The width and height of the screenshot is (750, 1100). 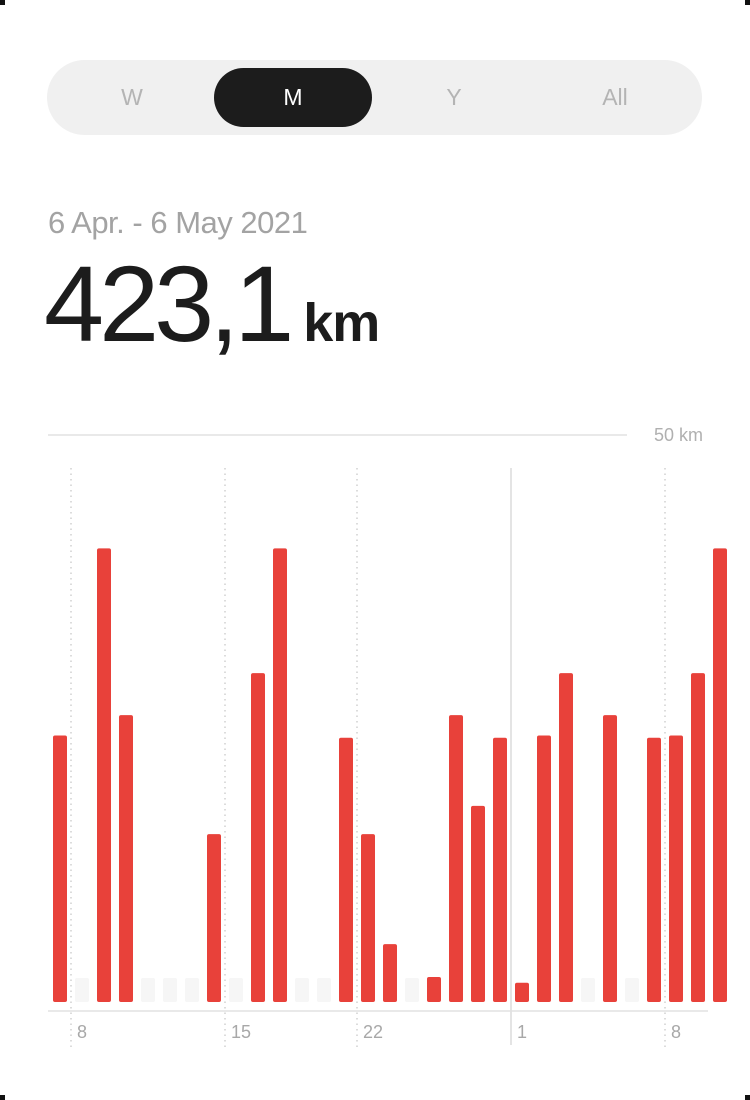 What do you see at coordinates (522, 1032) in the screenshot?
I see `x-tick-label: 1` at bounding box center [522, 1032].